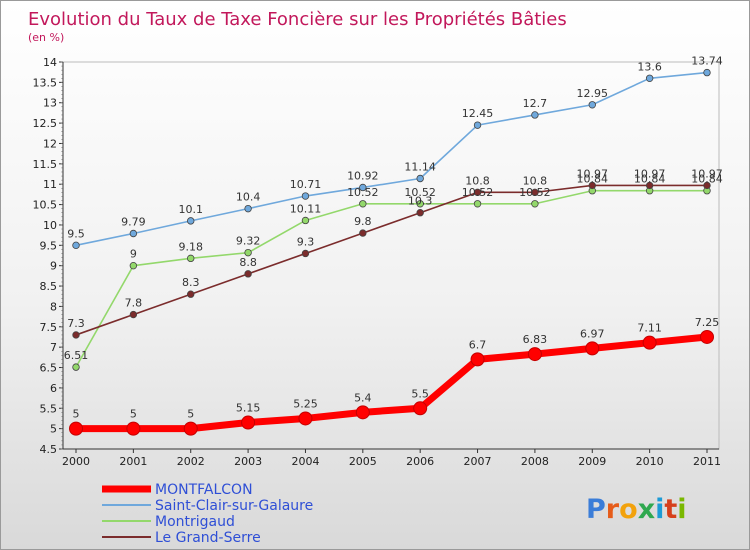 This screenshot has height=550, width=750. Describe the element at coordinates (45, 205) in the screenshot. I see `y-tick-label: 10.5` at that location.